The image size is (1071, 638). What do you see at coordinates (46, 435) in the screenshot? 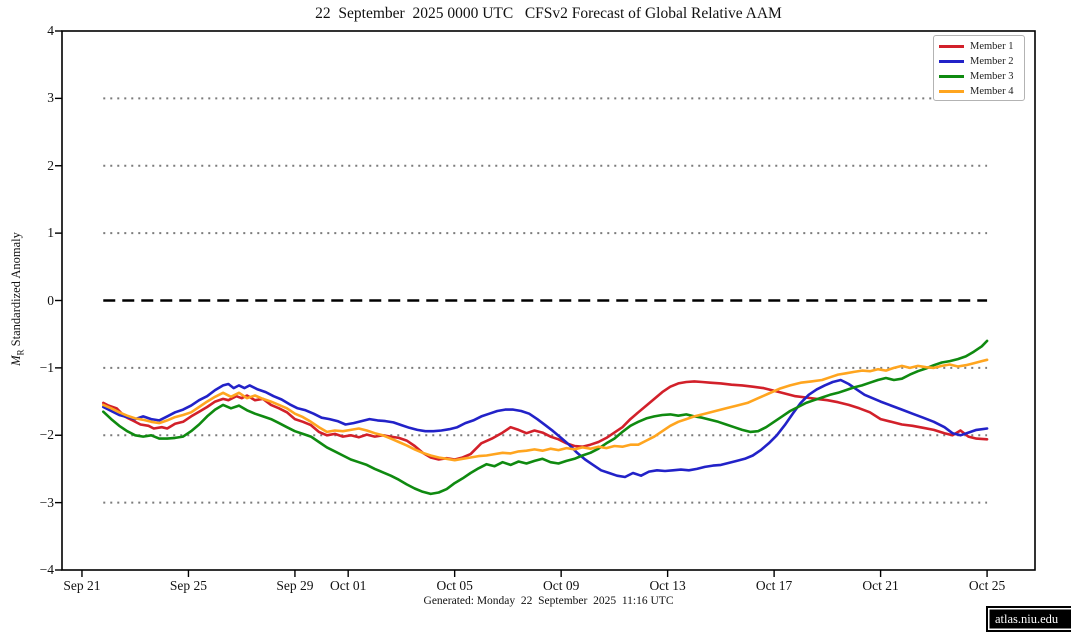
I see `y-tick-label: −2` at bounding box center [46, 435].